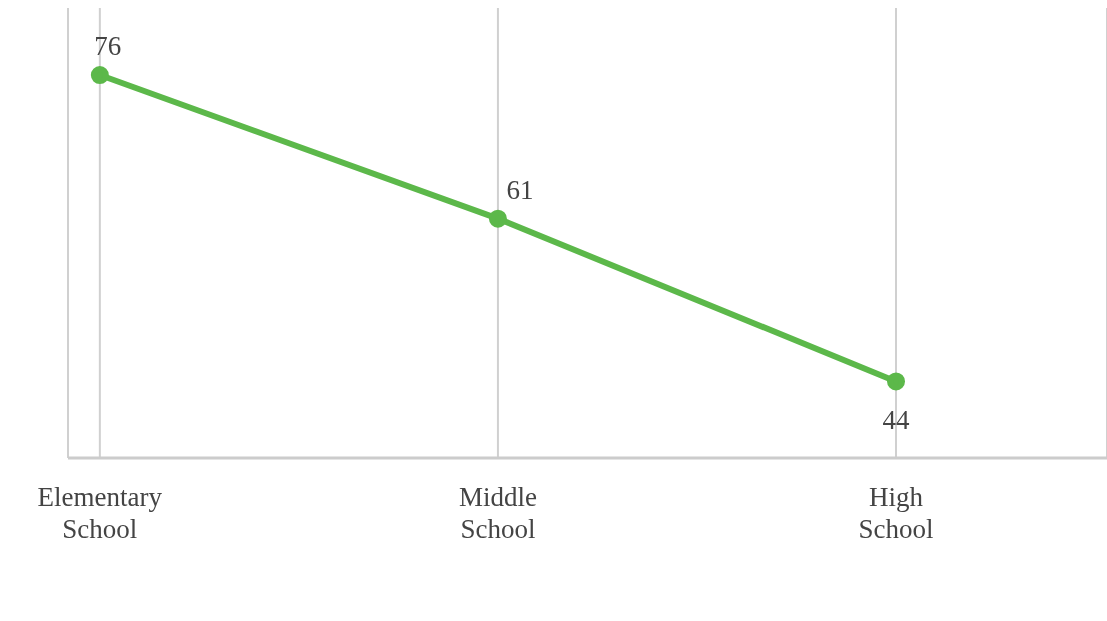 Image resolution: width=1107 pixels, height=621 pixels. Describe the element at coordinates (896, 420) in the screenshot. I see `data-label: 44` at that location.